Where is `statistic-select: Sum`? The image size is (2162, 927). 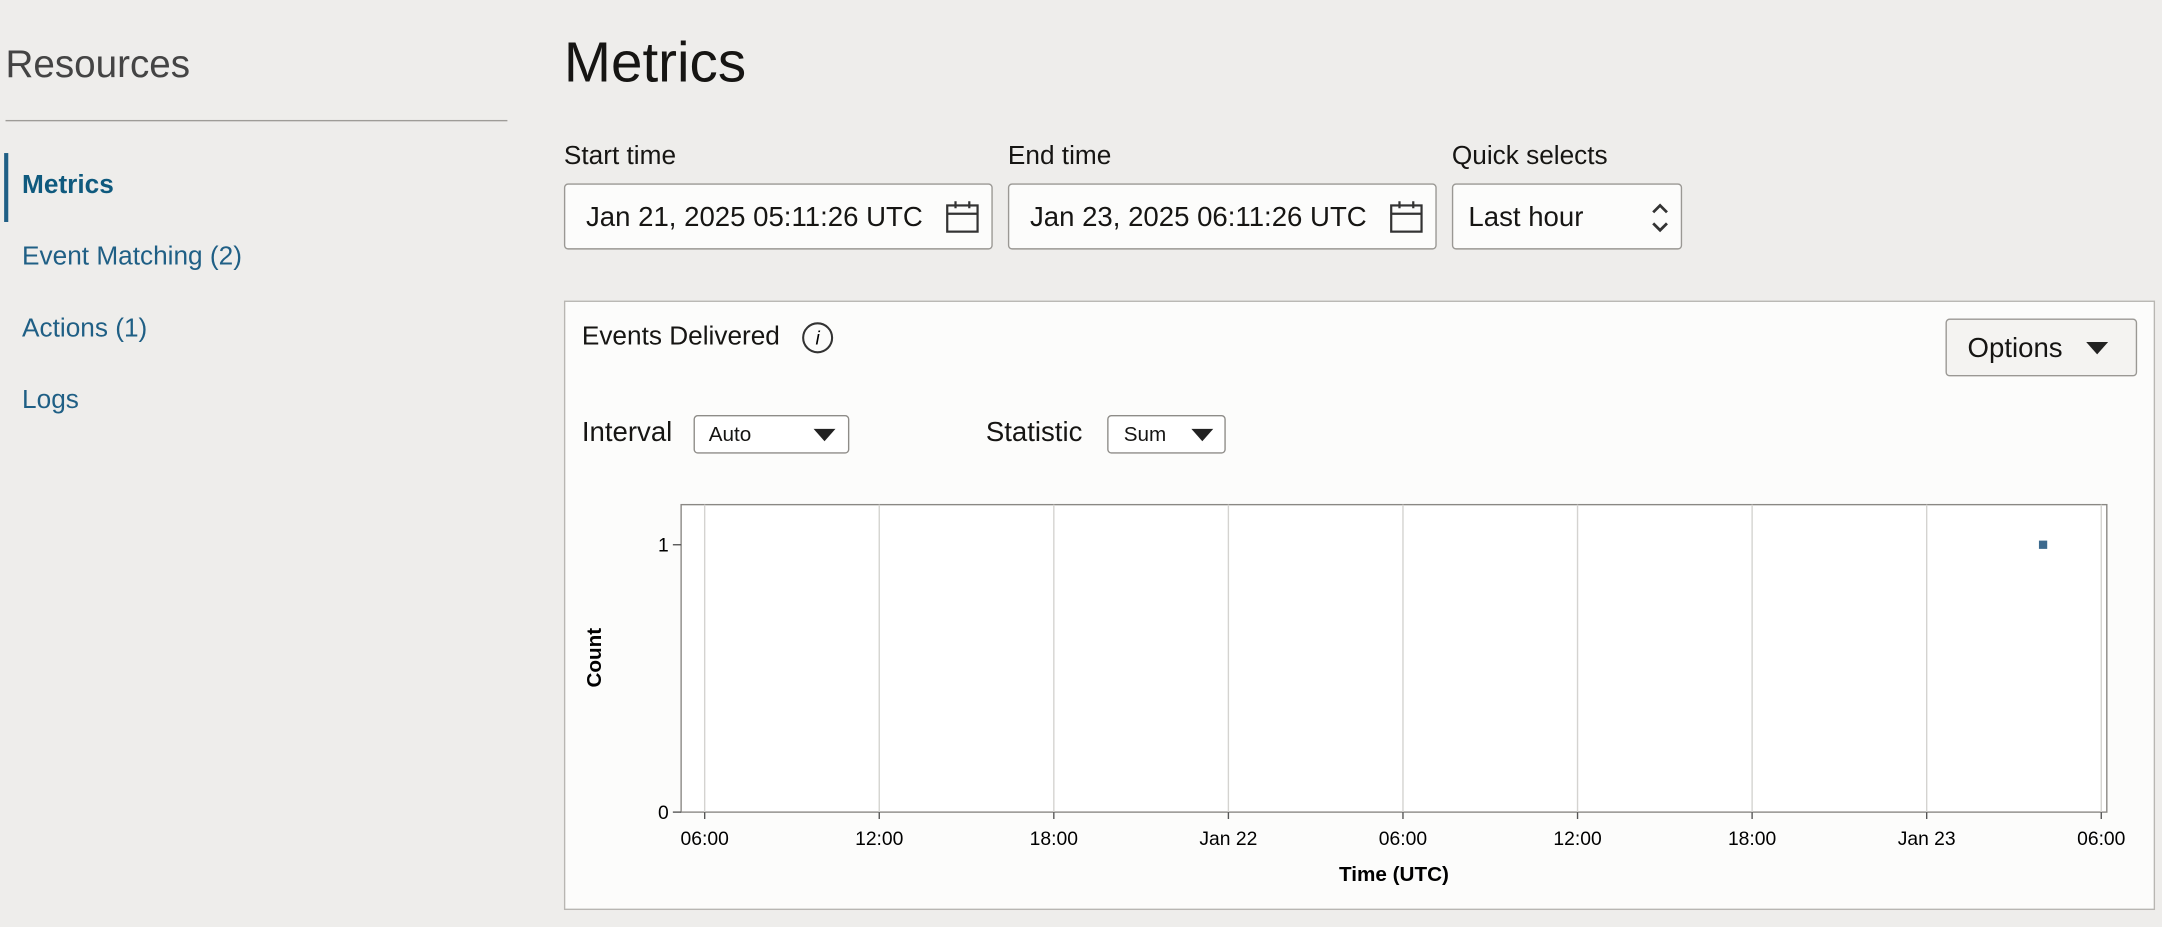
statistic-select: Sum is located at coordinates (1166, 434).